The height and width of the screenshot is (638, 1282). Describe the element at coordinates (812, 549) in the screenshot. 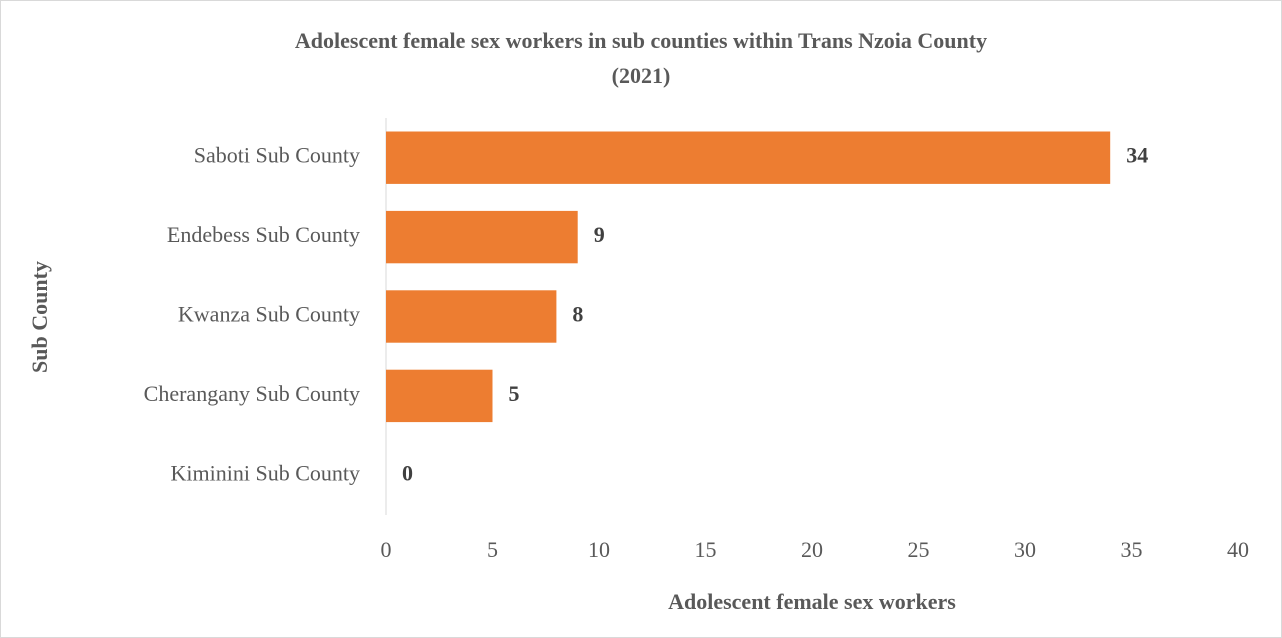

I see `x-tick-label: 20` at that location.